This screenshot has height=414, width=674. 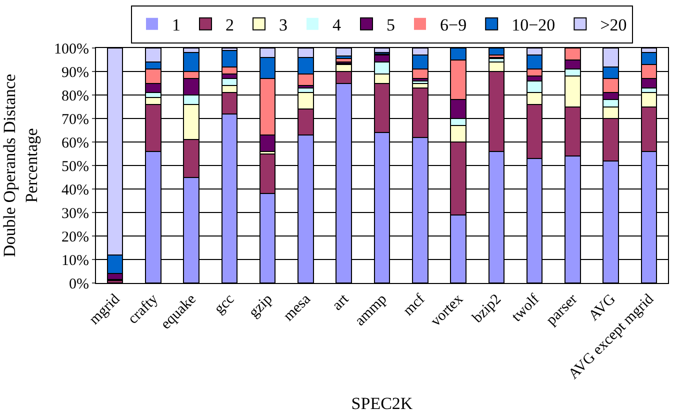 I want to click on y-tick-label: 50%, so click(x=75, y=166).